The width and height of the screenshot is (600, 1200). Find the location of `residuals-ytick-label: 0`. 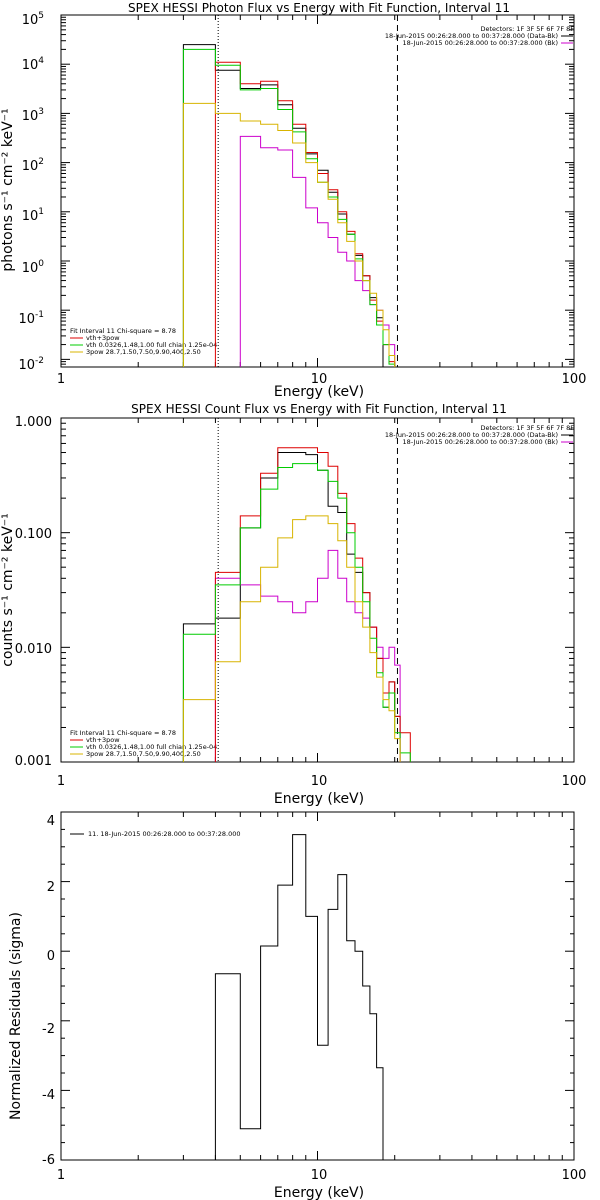

residuals-ytick-label: 0 is located at coordinates (51, 956).